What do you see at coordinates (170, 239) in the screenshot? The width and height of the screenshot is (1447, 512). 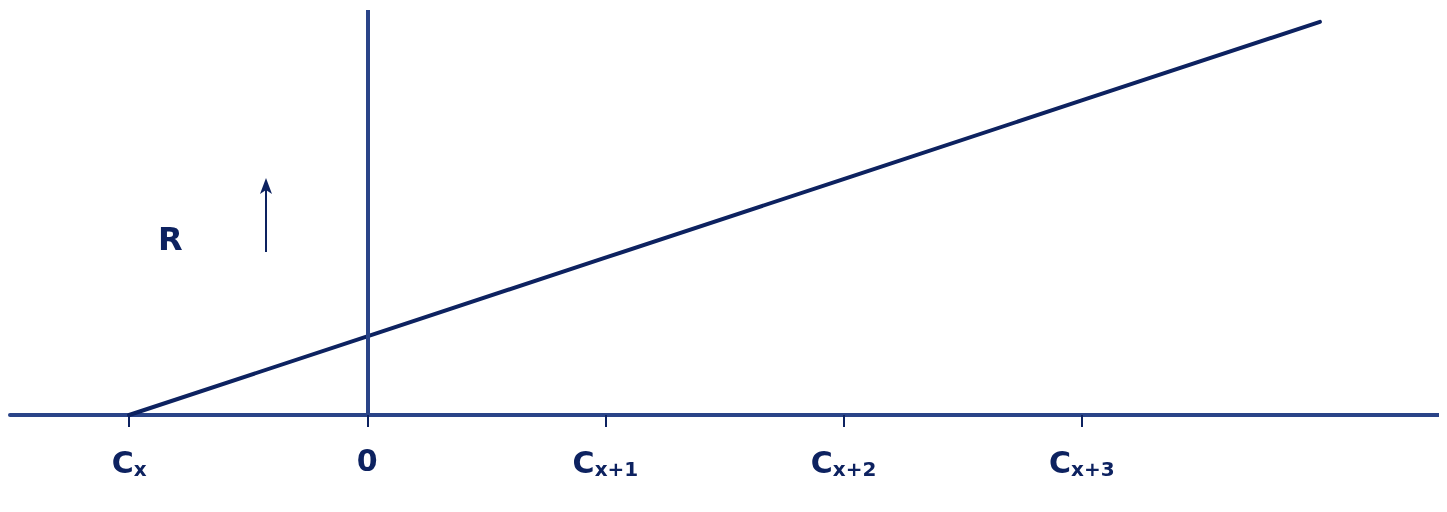 I see `y-axis-title: R` at bounding box center [170, 239].